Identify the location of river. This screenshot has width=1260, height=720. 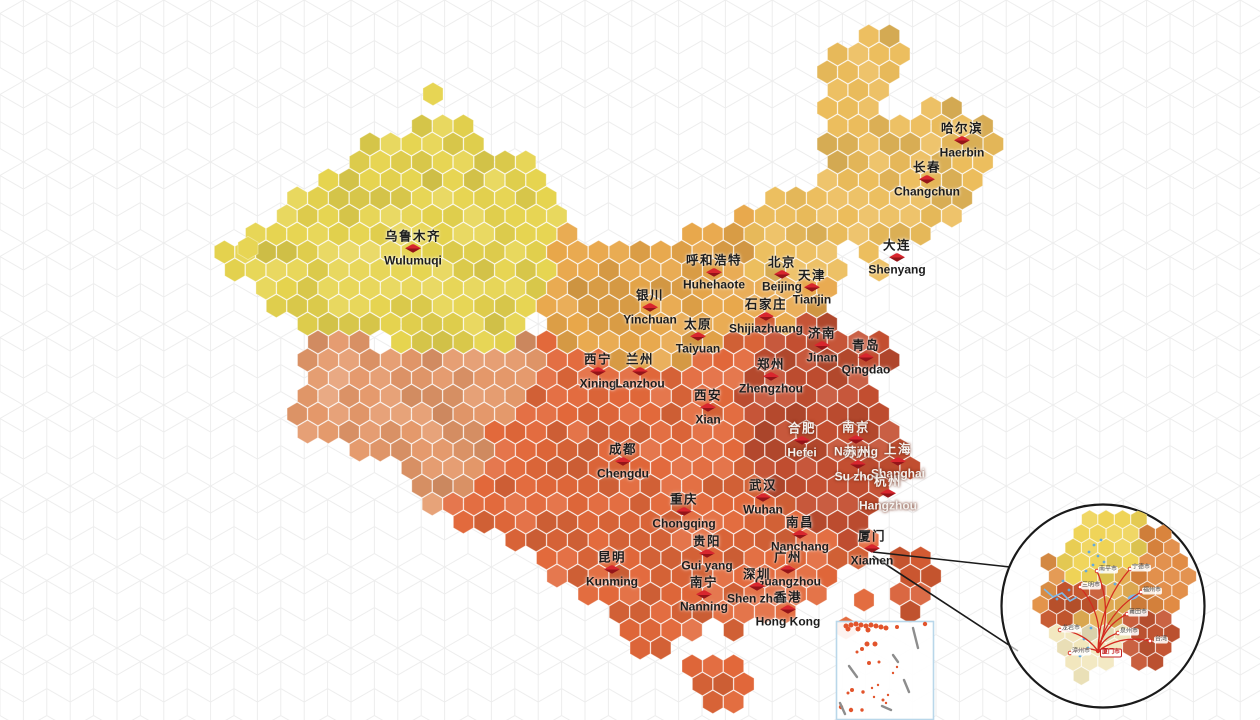
(1060, 595).